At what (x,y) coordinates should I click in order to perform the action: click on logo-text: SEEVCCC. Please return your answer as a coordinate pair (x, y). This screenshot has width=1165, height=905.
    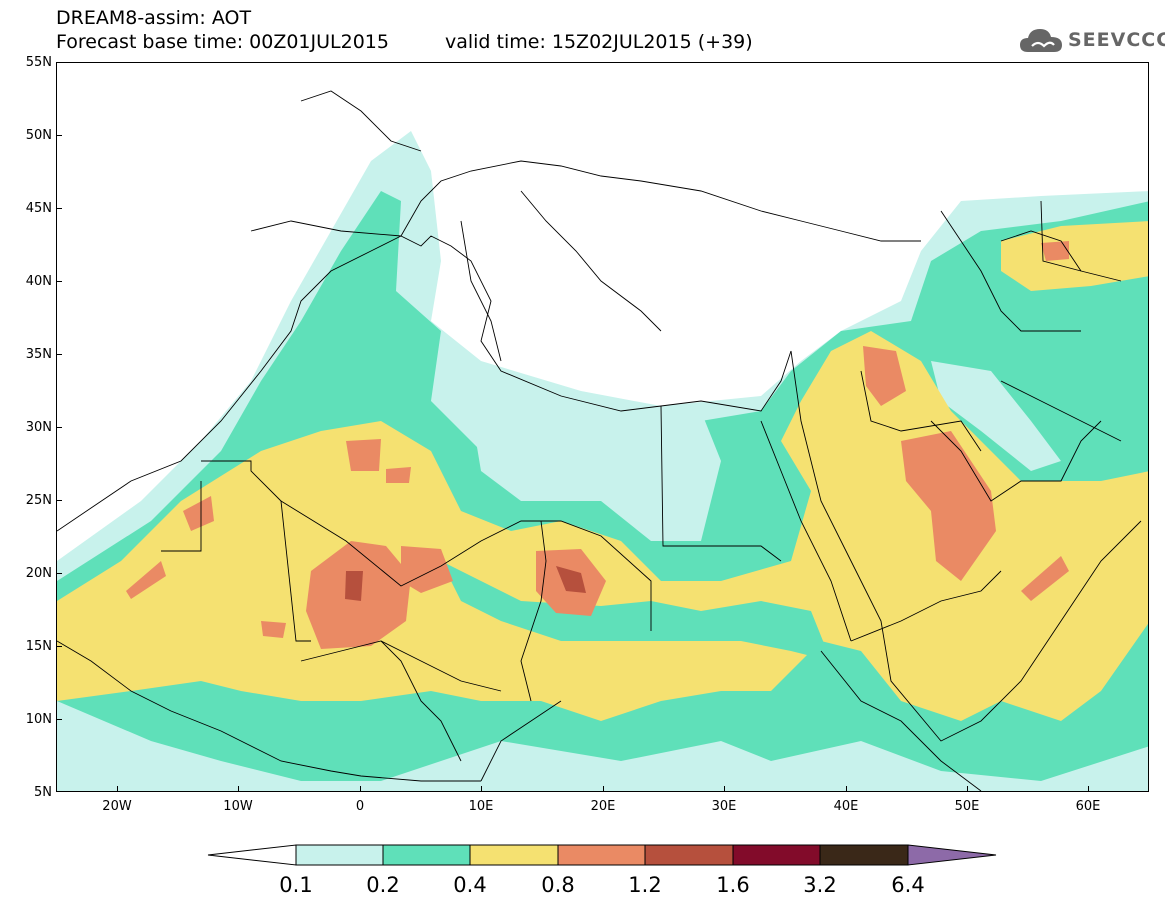
    Looking at the image, I should click on (1116, 40).